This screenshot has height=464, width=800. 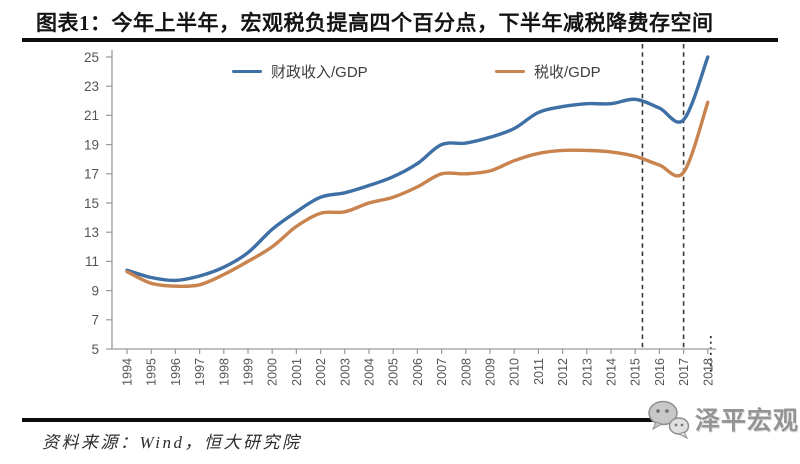 What do you see at coordinates (91, 174) in the screenshot?
I see `y-tick-label: 17` at bounding box center [91, 174].